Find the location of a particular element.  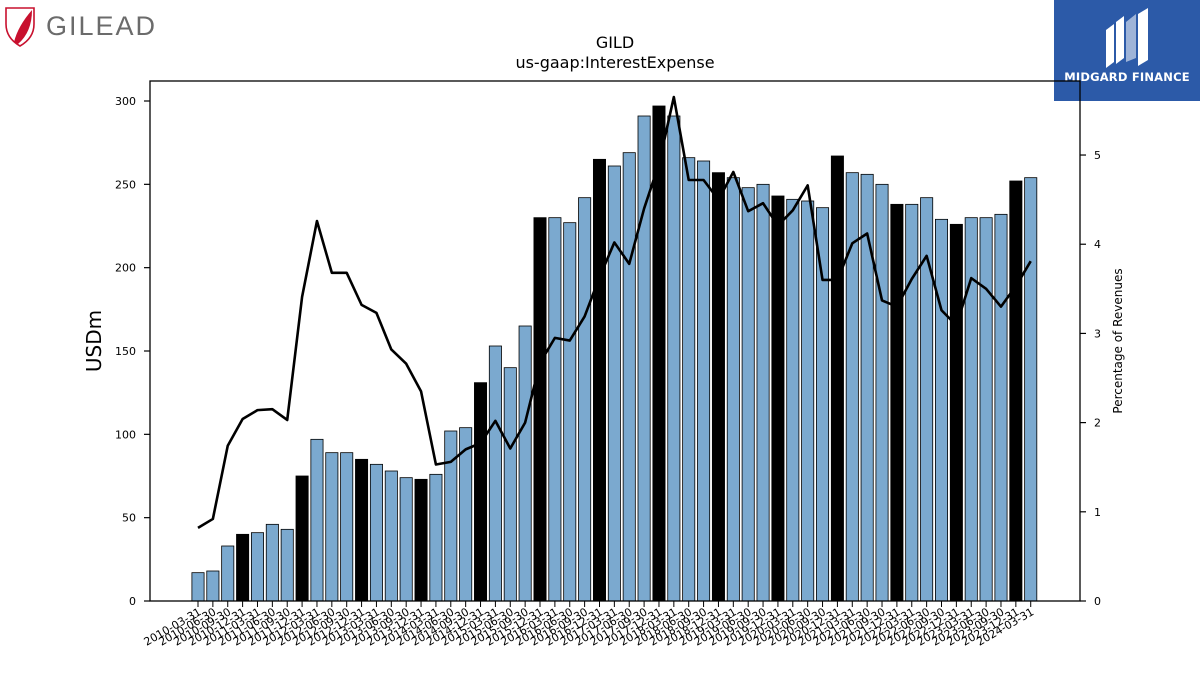

chart-title: GILD is located at coordinates (615, 42).